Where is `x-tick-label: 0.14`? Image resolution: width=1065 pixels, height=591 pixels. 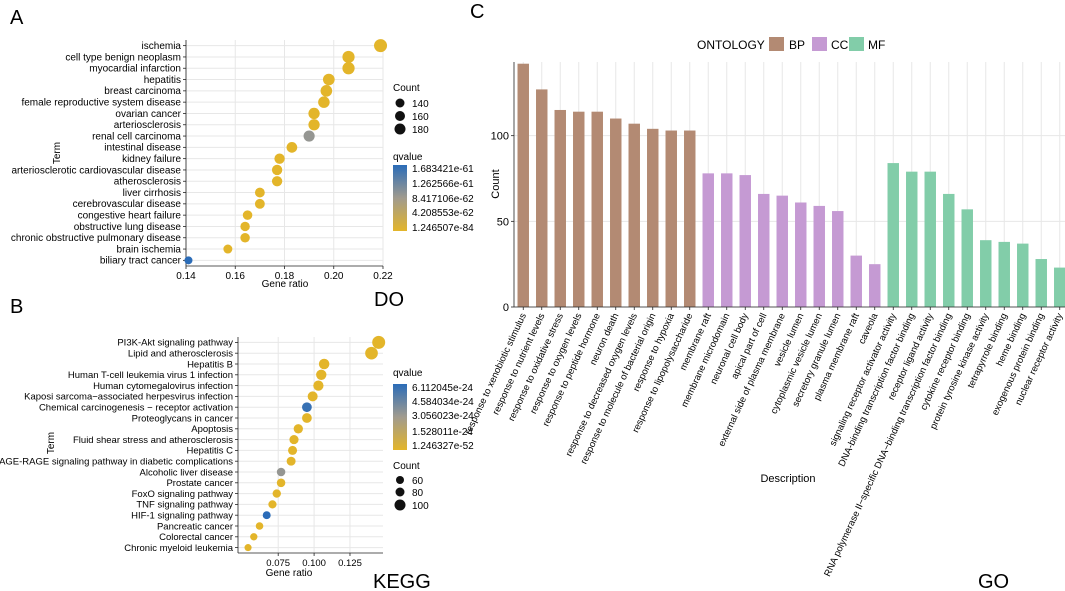
x-tick-label: 0.14 is located at coordinates (186, 276).